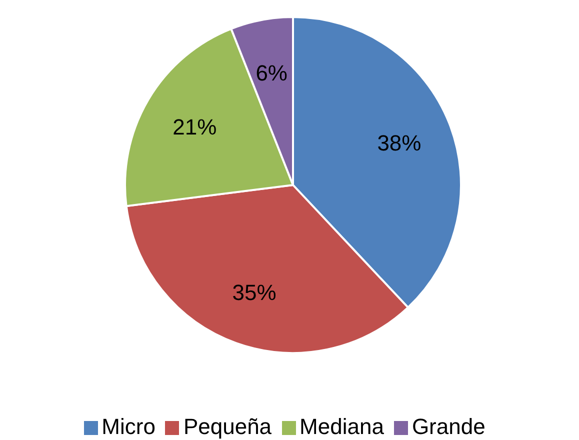  What do you see at coordinates (272, 73) in the screenshot?
I see `data-label: 6%` at bounding box center [272, 73].